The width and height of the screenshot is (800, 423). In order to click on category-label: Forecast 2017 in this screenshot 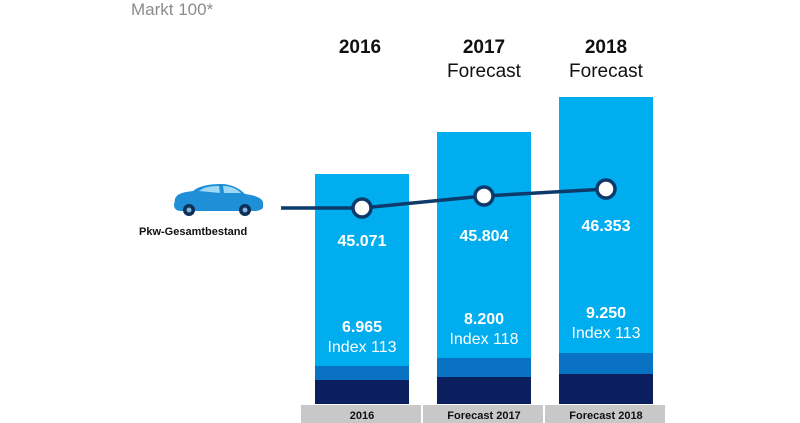, I will do `click(483, 416)`.